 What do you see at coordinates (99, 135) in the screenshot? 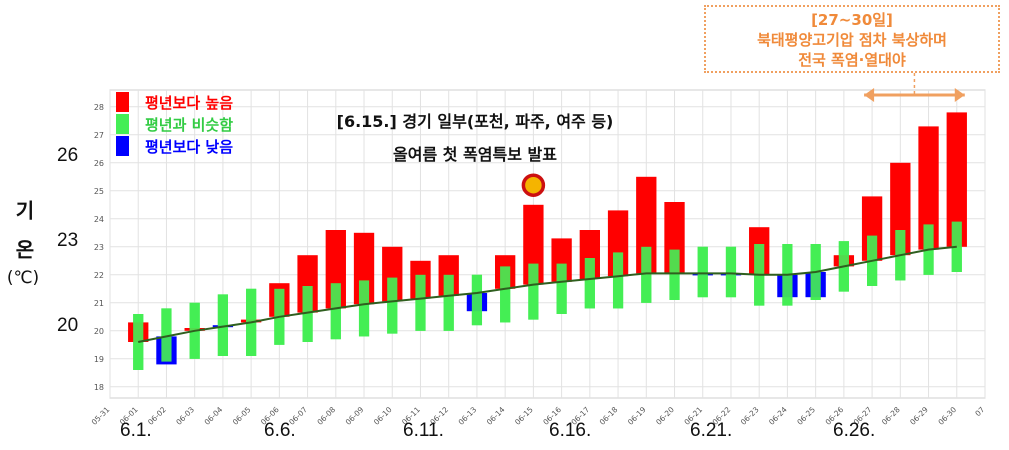
I see `y-tick-label: 27` at bounding box center [99, 135].